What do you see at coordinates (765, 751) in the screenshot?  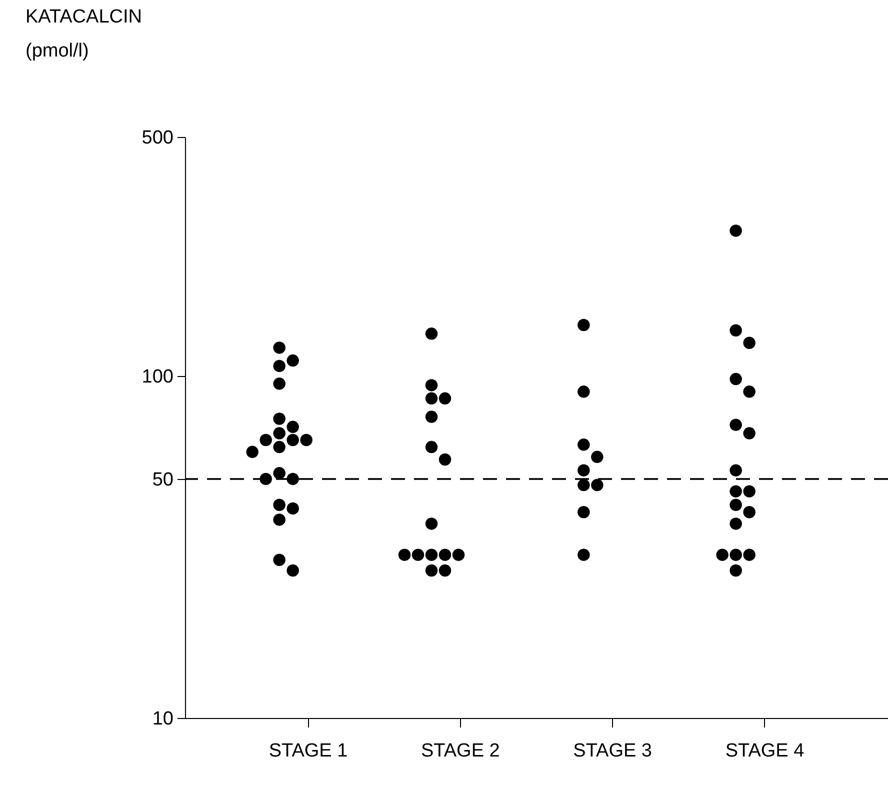 I see `x-tick-label: STAGE 4` at bounding box center [765, 751].